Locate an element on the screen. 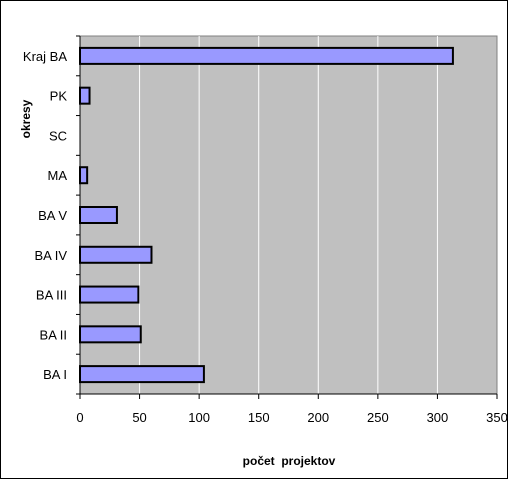 Image resolution: width=508 pixels, height=479 pixels. x-tick-label: 100 is located at coordinates (199, 417).